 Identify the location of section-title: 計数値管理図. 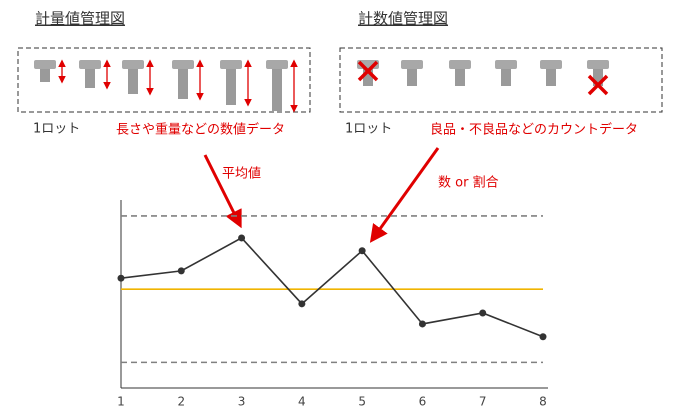
(403, 19).